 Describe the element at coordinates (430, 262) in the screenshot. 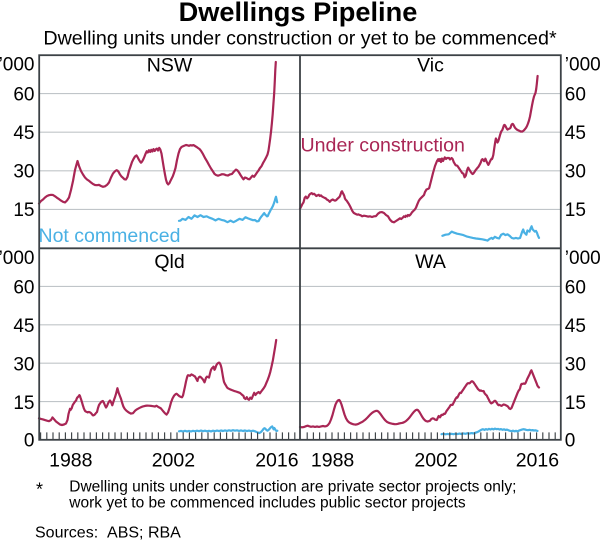

I see `svg-text: WA` at that location.